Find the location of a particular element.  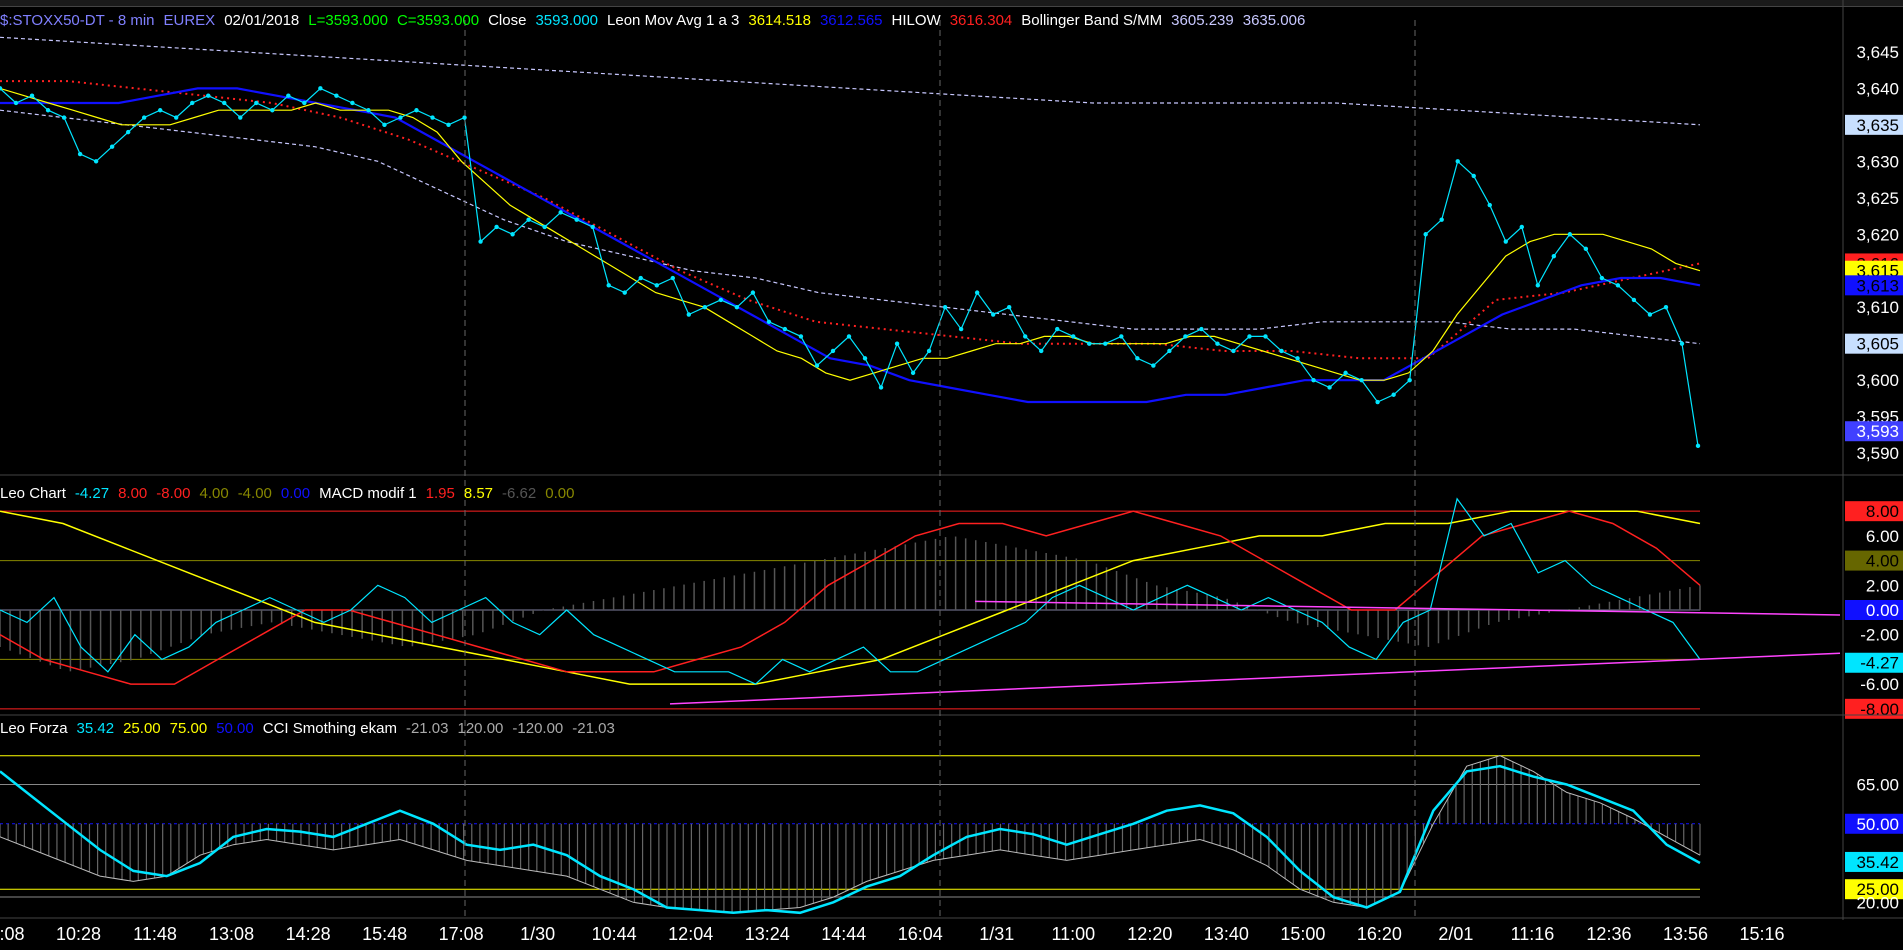

forza-marker: 35.42 is located at coordinates (1877, 862).